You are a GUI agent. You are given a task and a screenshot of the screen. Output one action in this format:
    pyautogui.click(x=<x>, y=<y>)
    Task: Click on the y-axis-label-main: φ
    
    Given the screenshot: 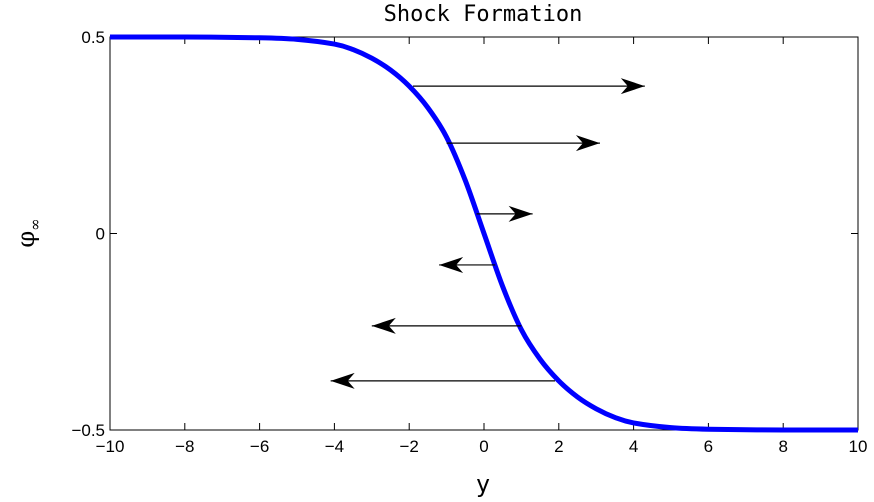 What is the action you would take?
    pyautogui.click(x=26, y=239)
    